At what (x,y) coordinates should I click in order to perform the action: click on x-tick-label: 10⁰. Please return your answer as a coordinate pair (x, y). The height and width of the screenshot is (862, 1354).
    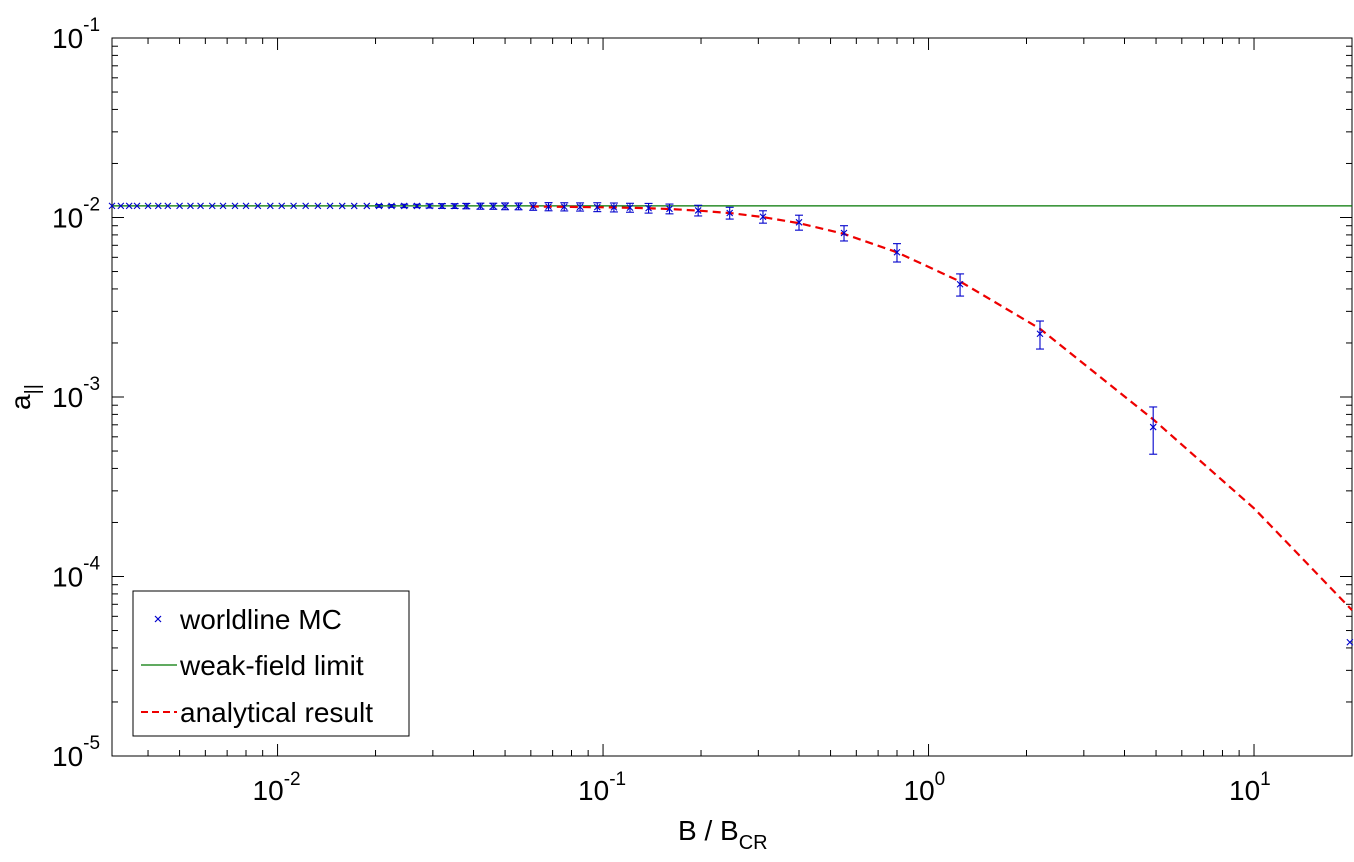
    Looking at the image, I should click on (925, 787).